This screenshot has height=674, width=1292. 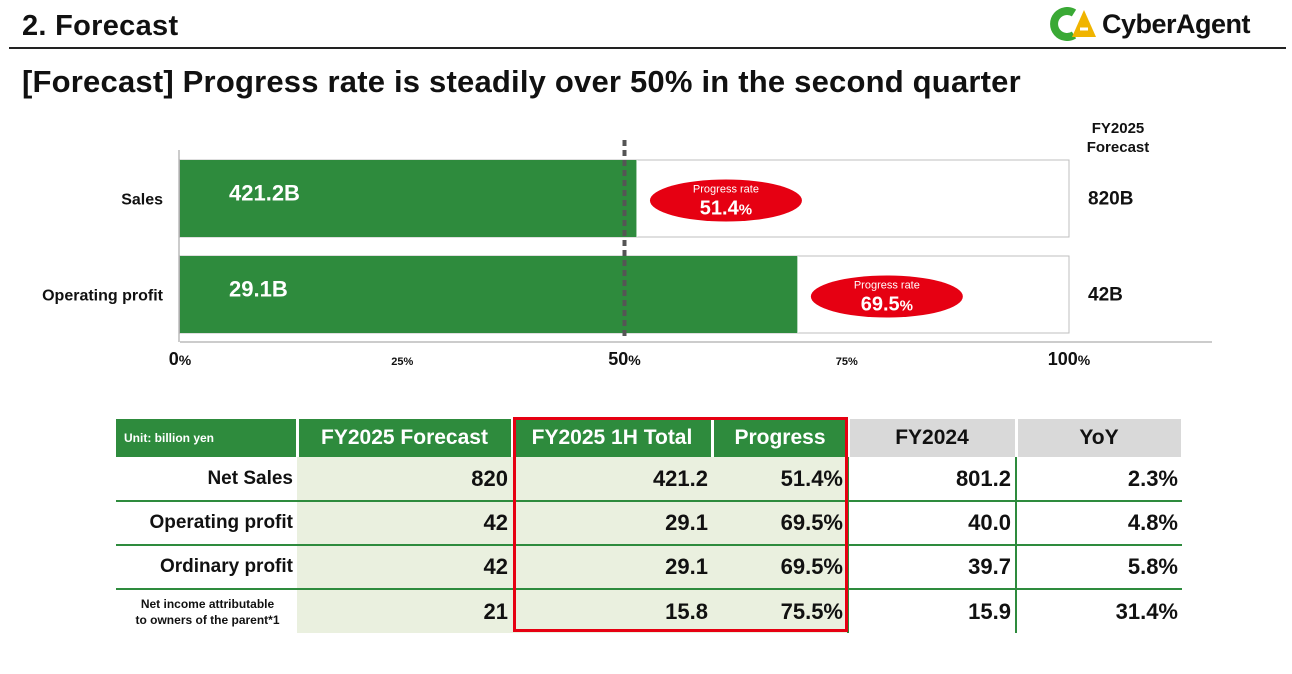 I want to click on bar-value-label: 421.2B, so click(x=264, y=193).